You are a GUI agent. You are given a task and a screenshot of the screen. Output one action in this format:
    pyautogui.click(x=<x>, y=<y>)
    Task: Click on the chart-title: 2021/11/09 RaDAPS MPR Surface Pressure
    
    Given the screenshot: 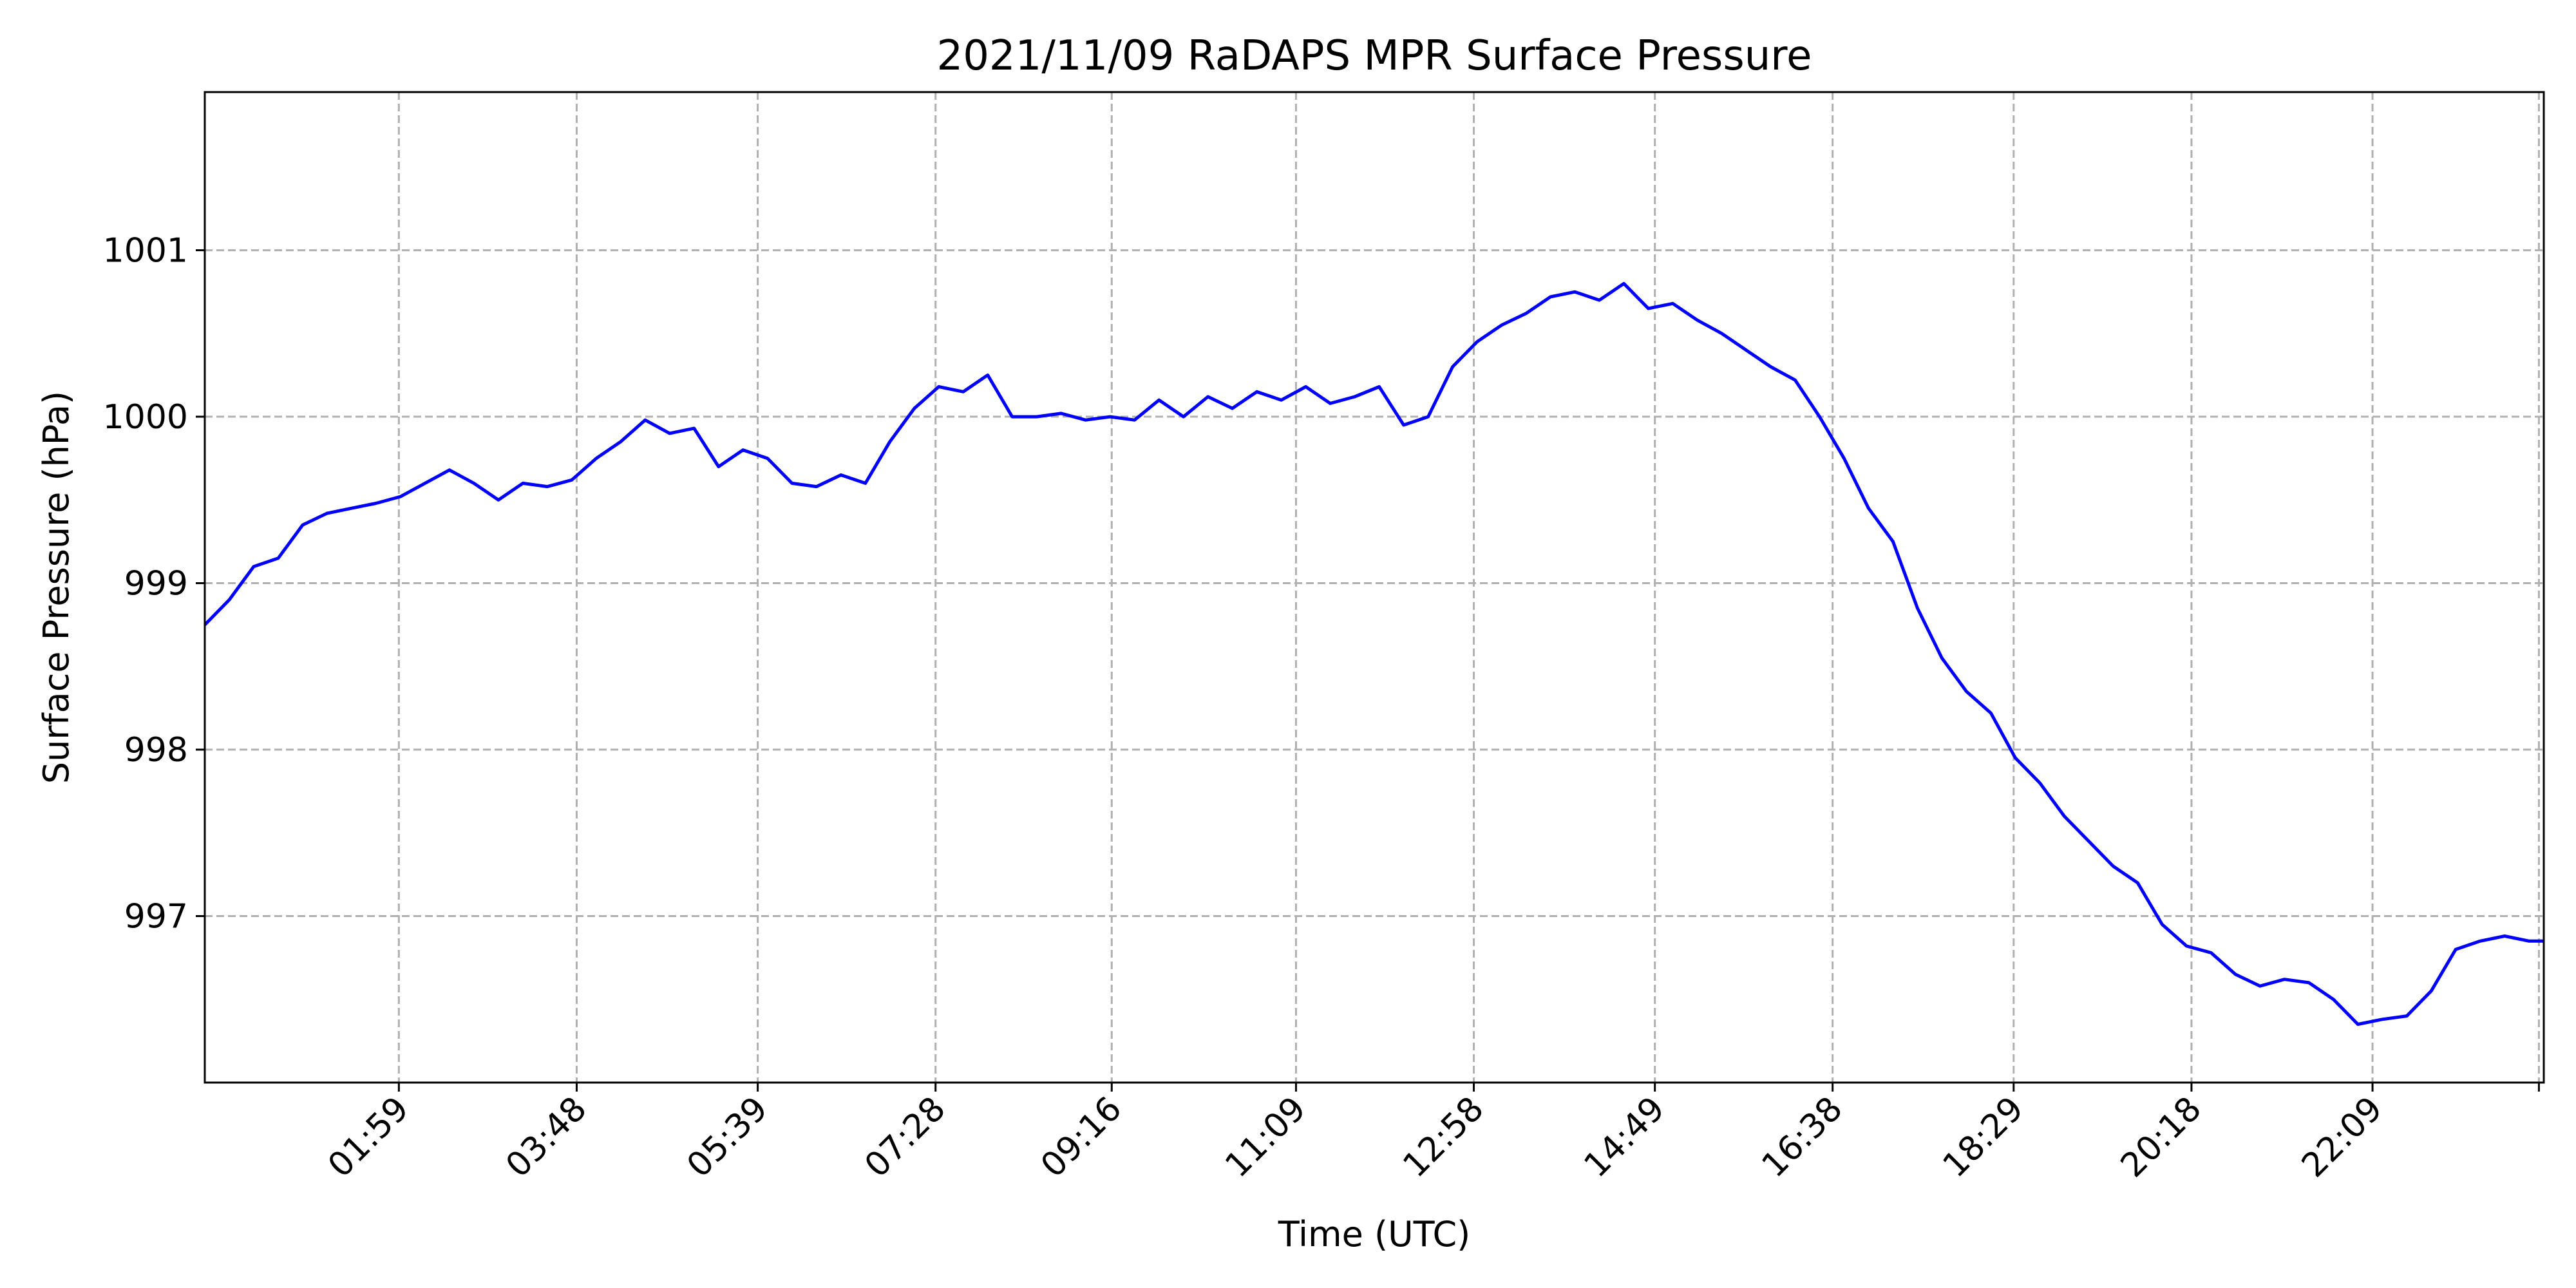 What is the action you would take?
    pyautogui.click(x=1374, y=56)
    